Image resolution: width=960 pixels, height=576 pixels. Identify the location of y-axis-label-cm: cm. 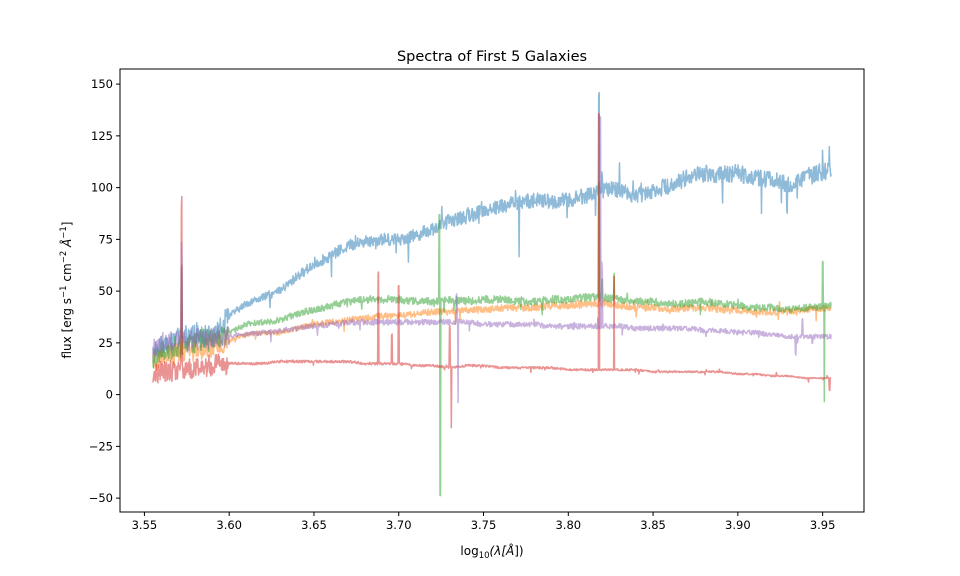
(67, 274).